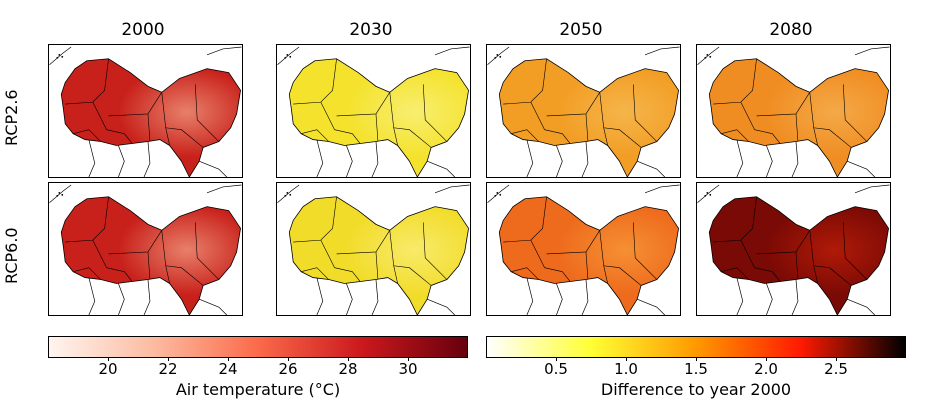 The image size is (931, 411). Describe the element at coordinates (228, 369) in the screenshot. I see `colorbar-tick-label: 24` at that location.